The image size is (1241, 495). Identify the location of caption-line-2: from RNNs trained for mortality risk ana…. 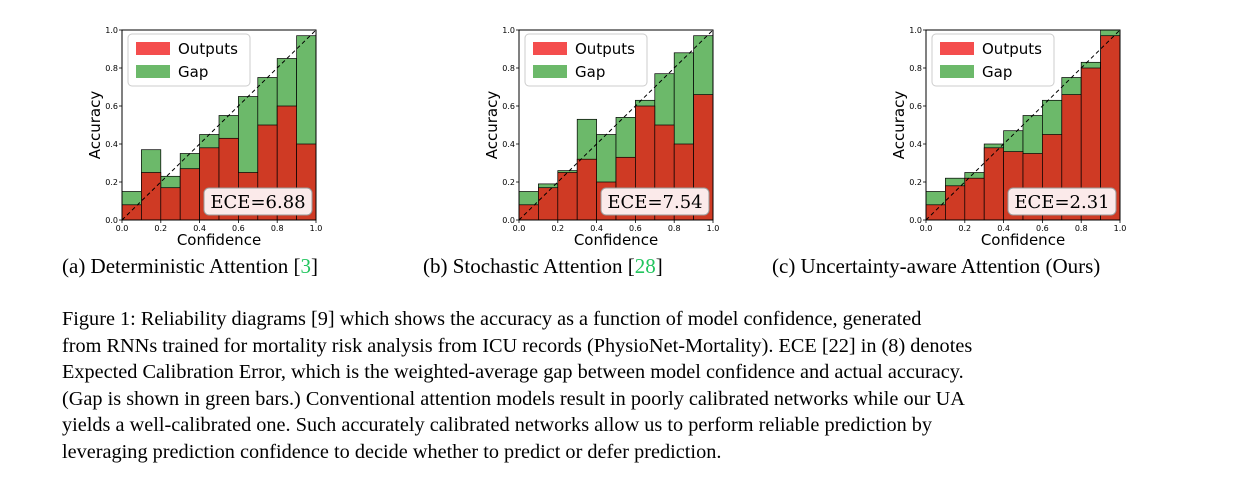
(517, 345).